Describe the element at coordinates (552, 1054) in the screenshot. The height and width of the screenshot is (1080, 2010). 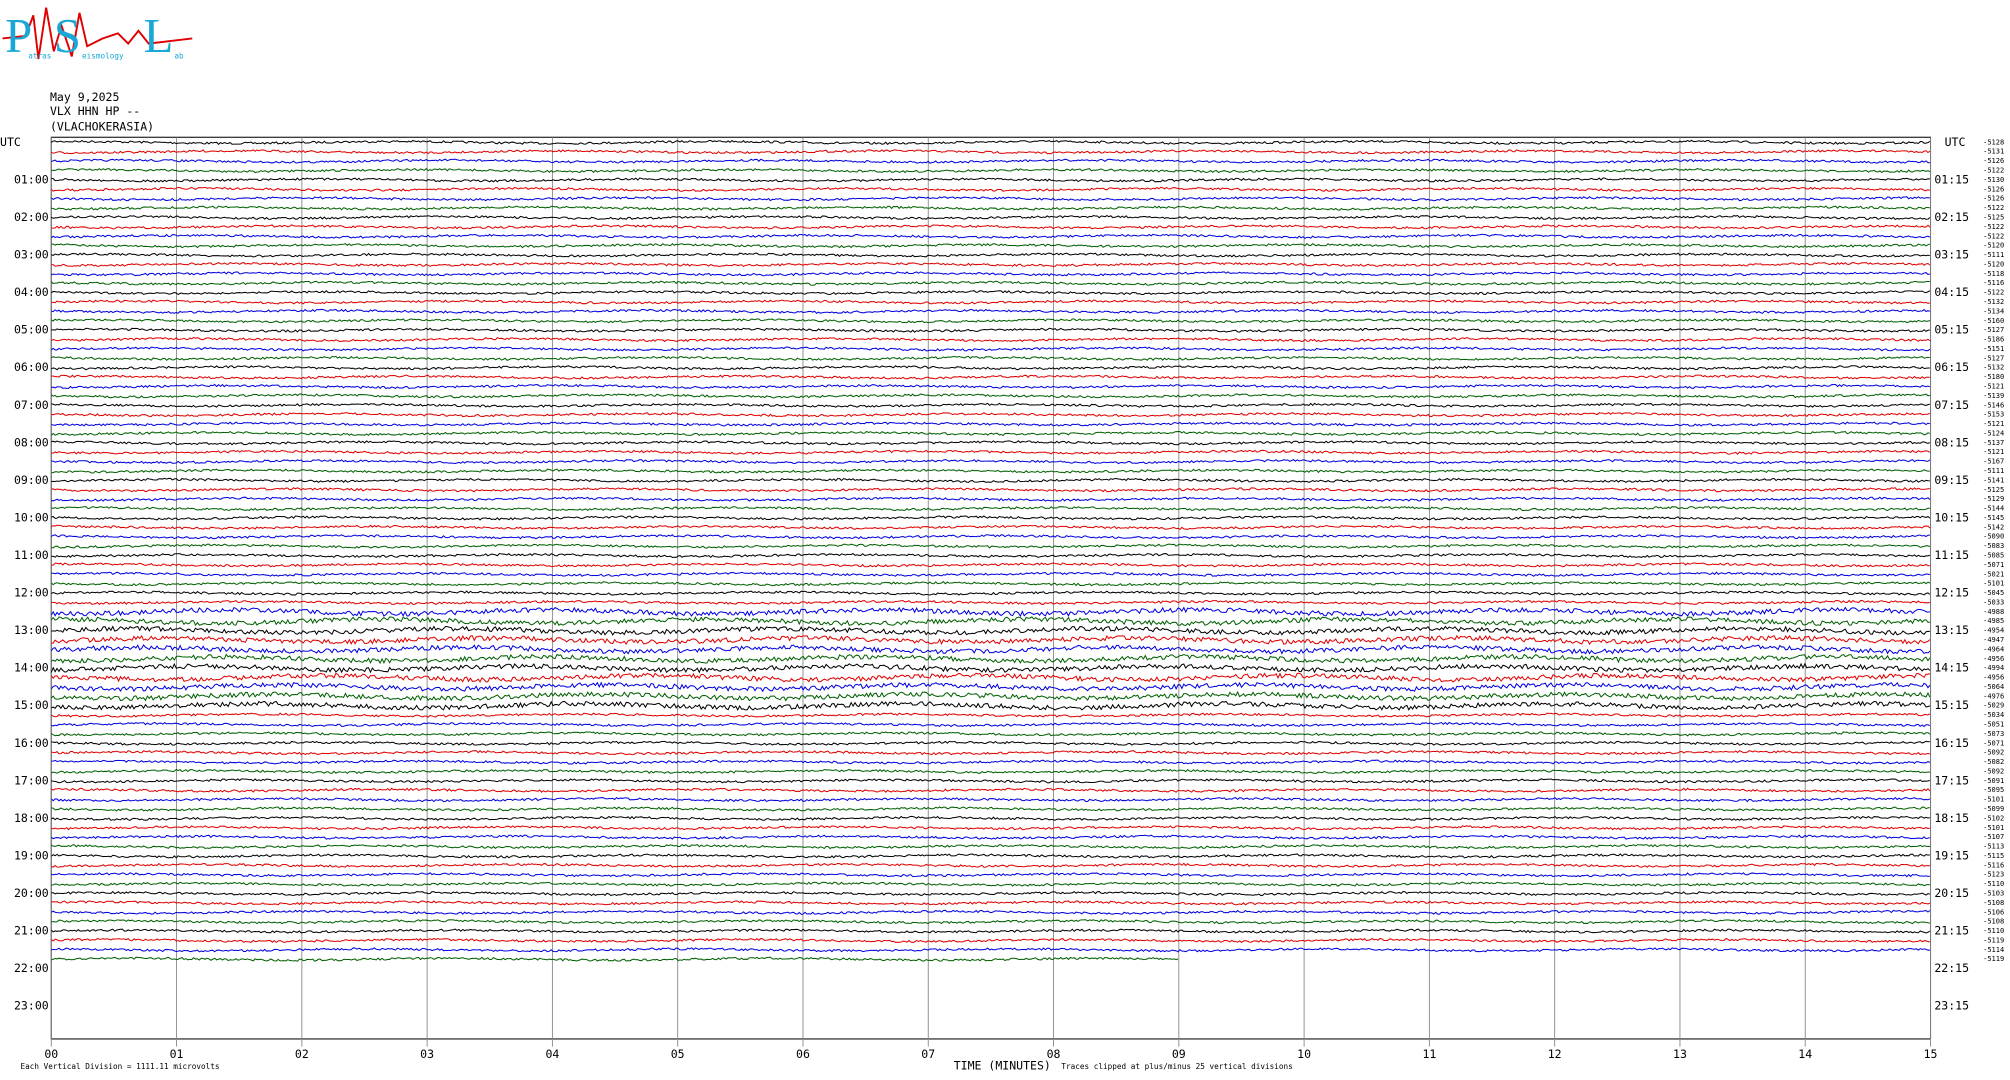
I see `x-tick-label: 04` at that location.